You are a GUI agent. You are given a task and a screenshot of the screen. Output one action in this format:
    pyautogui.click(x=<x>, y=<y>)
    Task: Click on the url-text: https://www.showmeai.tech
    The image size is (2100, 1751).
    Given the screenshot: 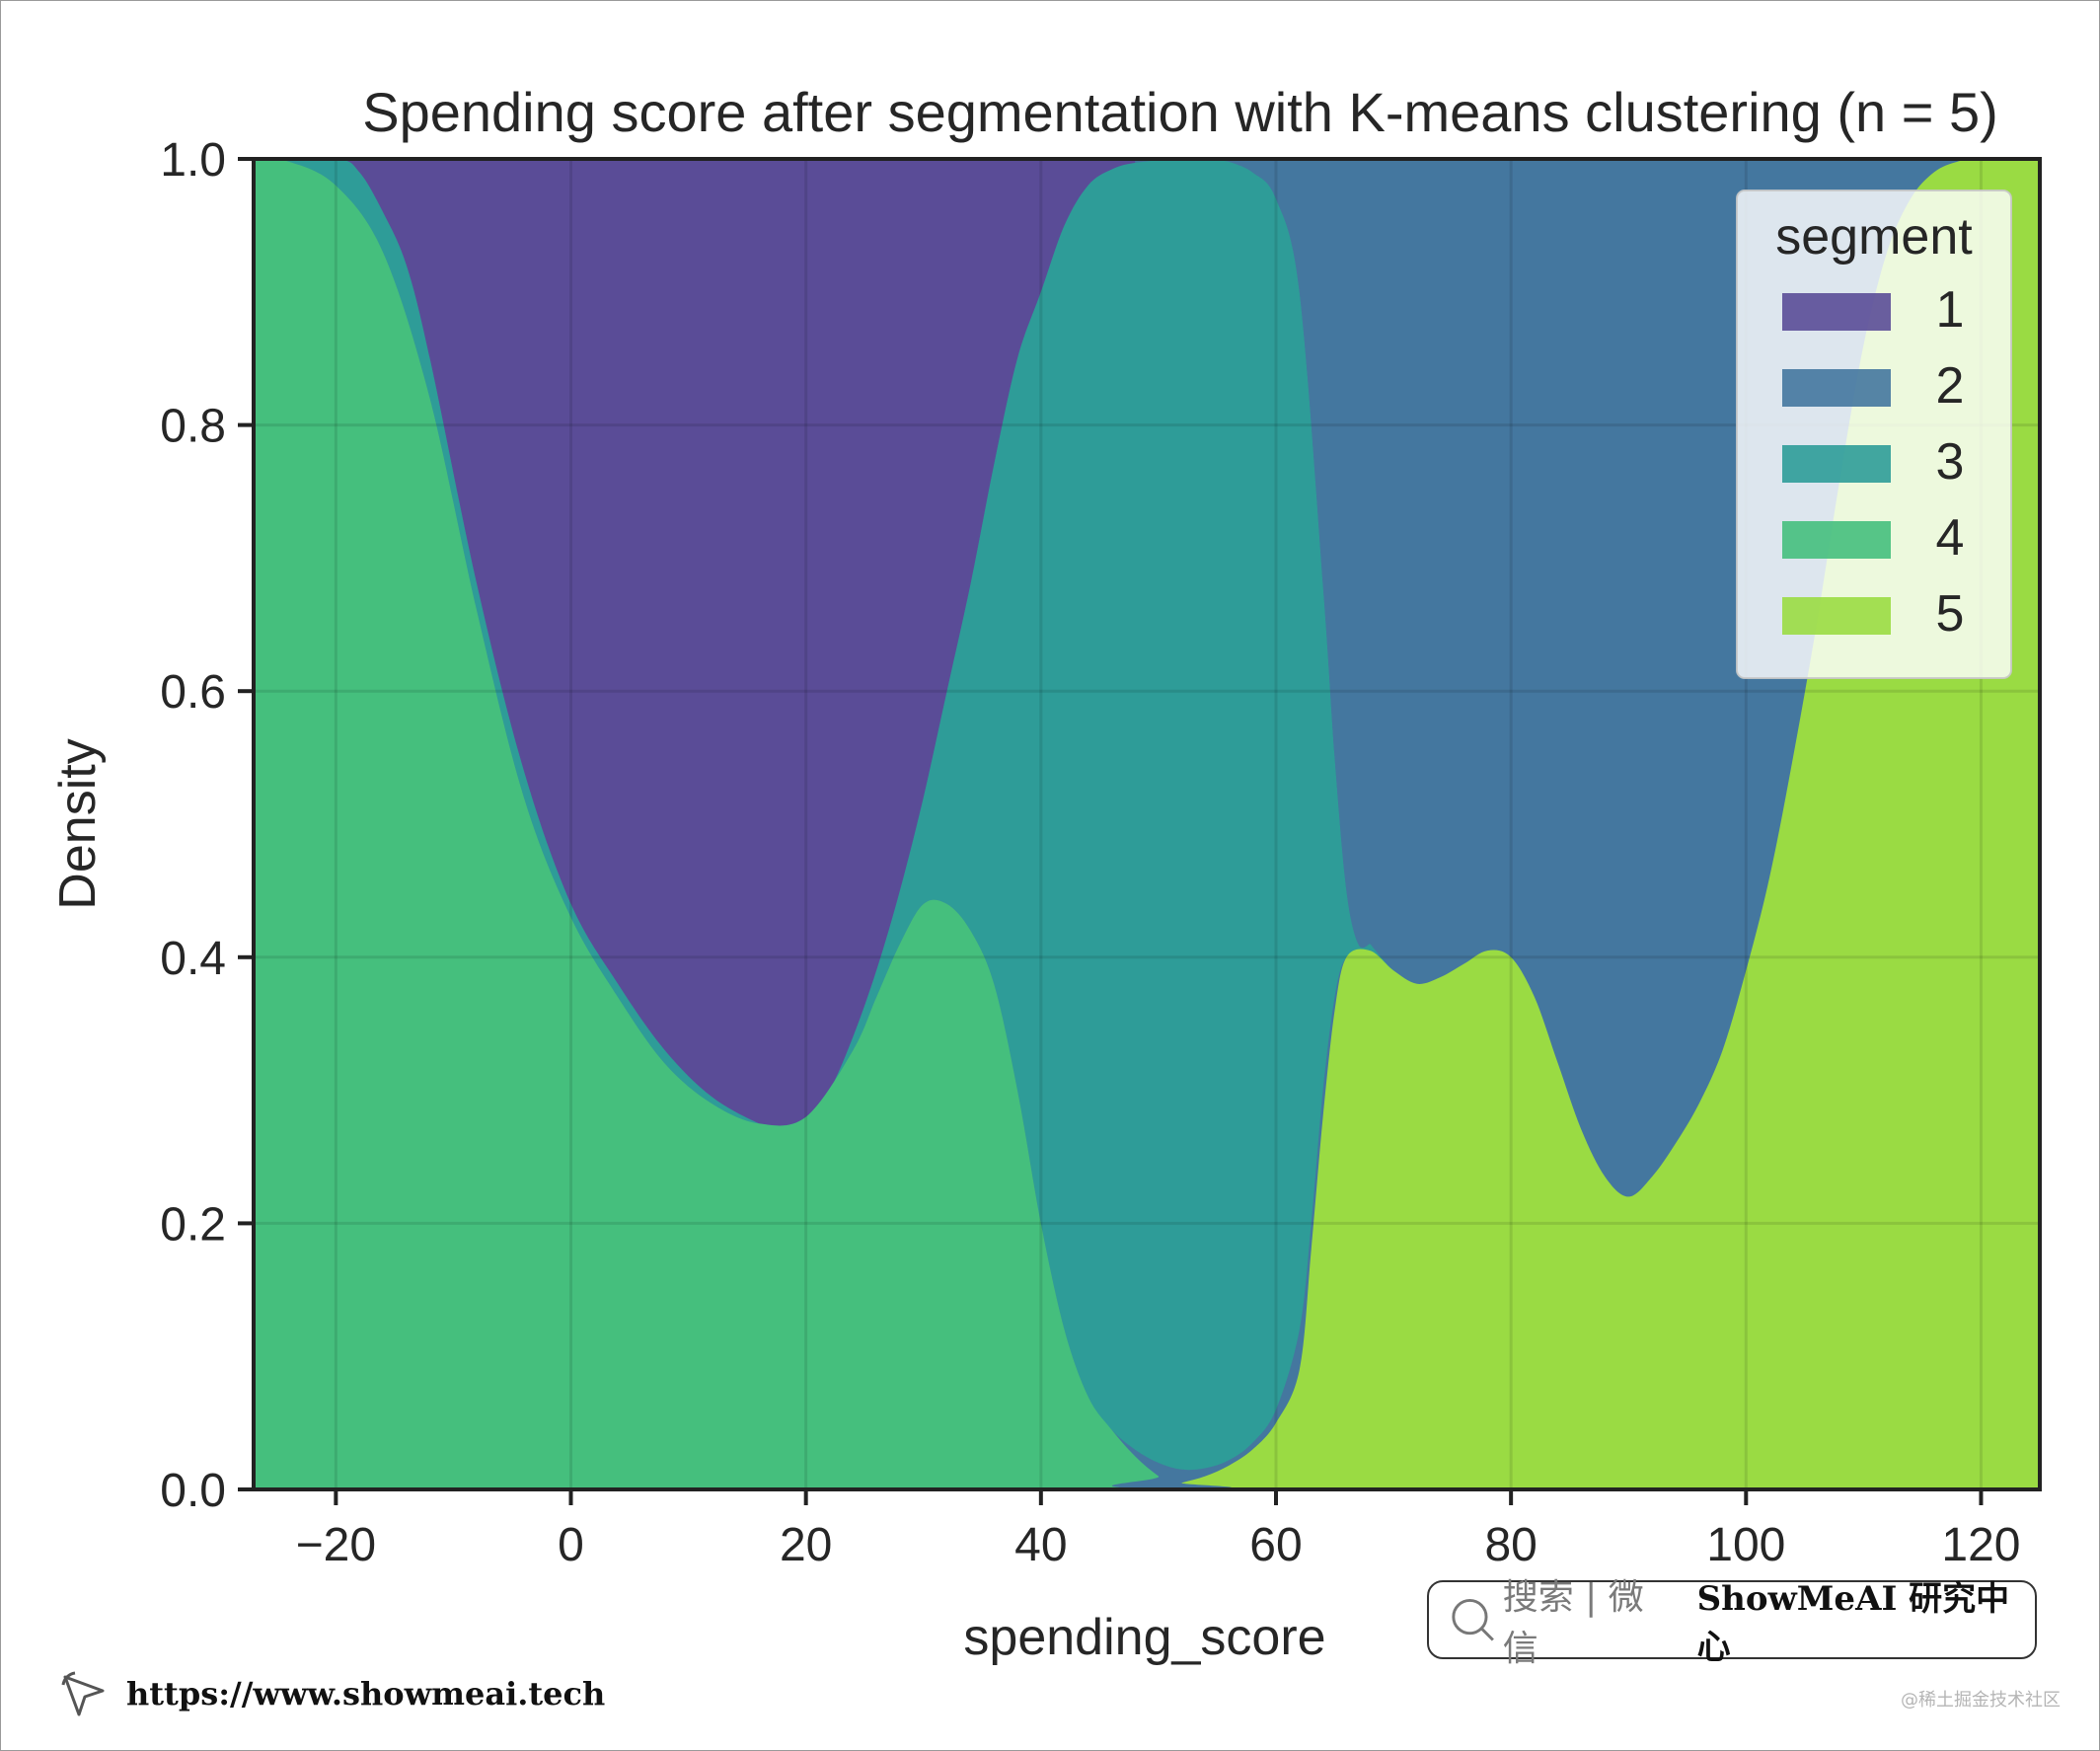 What is the action you would take?
    pyautogui.click(x=366, y=1694)
    